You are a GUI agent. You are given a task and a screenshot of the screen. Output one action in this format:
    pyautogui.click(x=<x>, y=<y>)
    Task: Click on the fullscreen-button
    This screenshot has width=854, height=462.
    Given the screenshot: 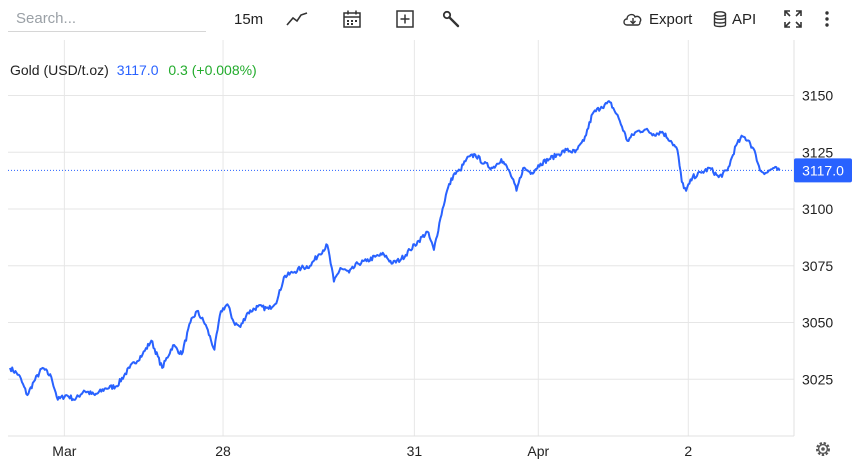 What is the action you would take?
    pyautogui.click(x=793, y=19)
    